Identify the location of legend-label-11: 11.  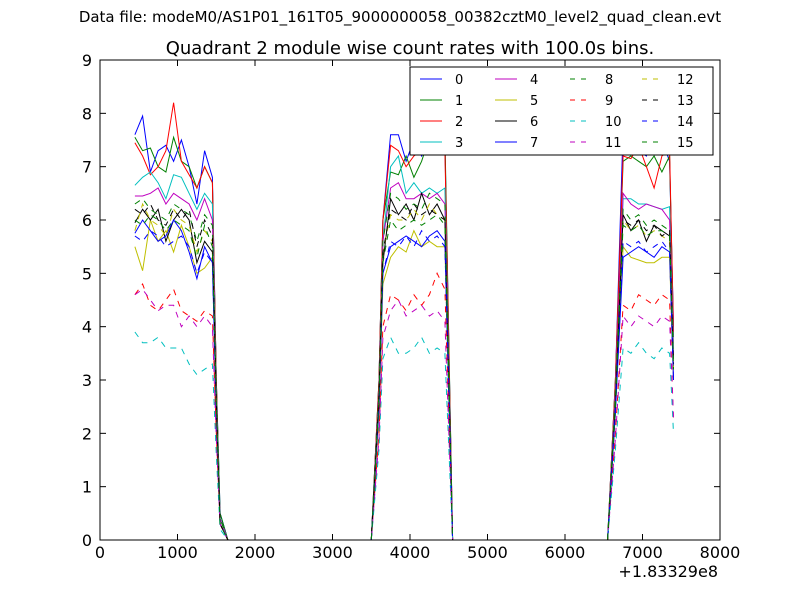
(613, 143).